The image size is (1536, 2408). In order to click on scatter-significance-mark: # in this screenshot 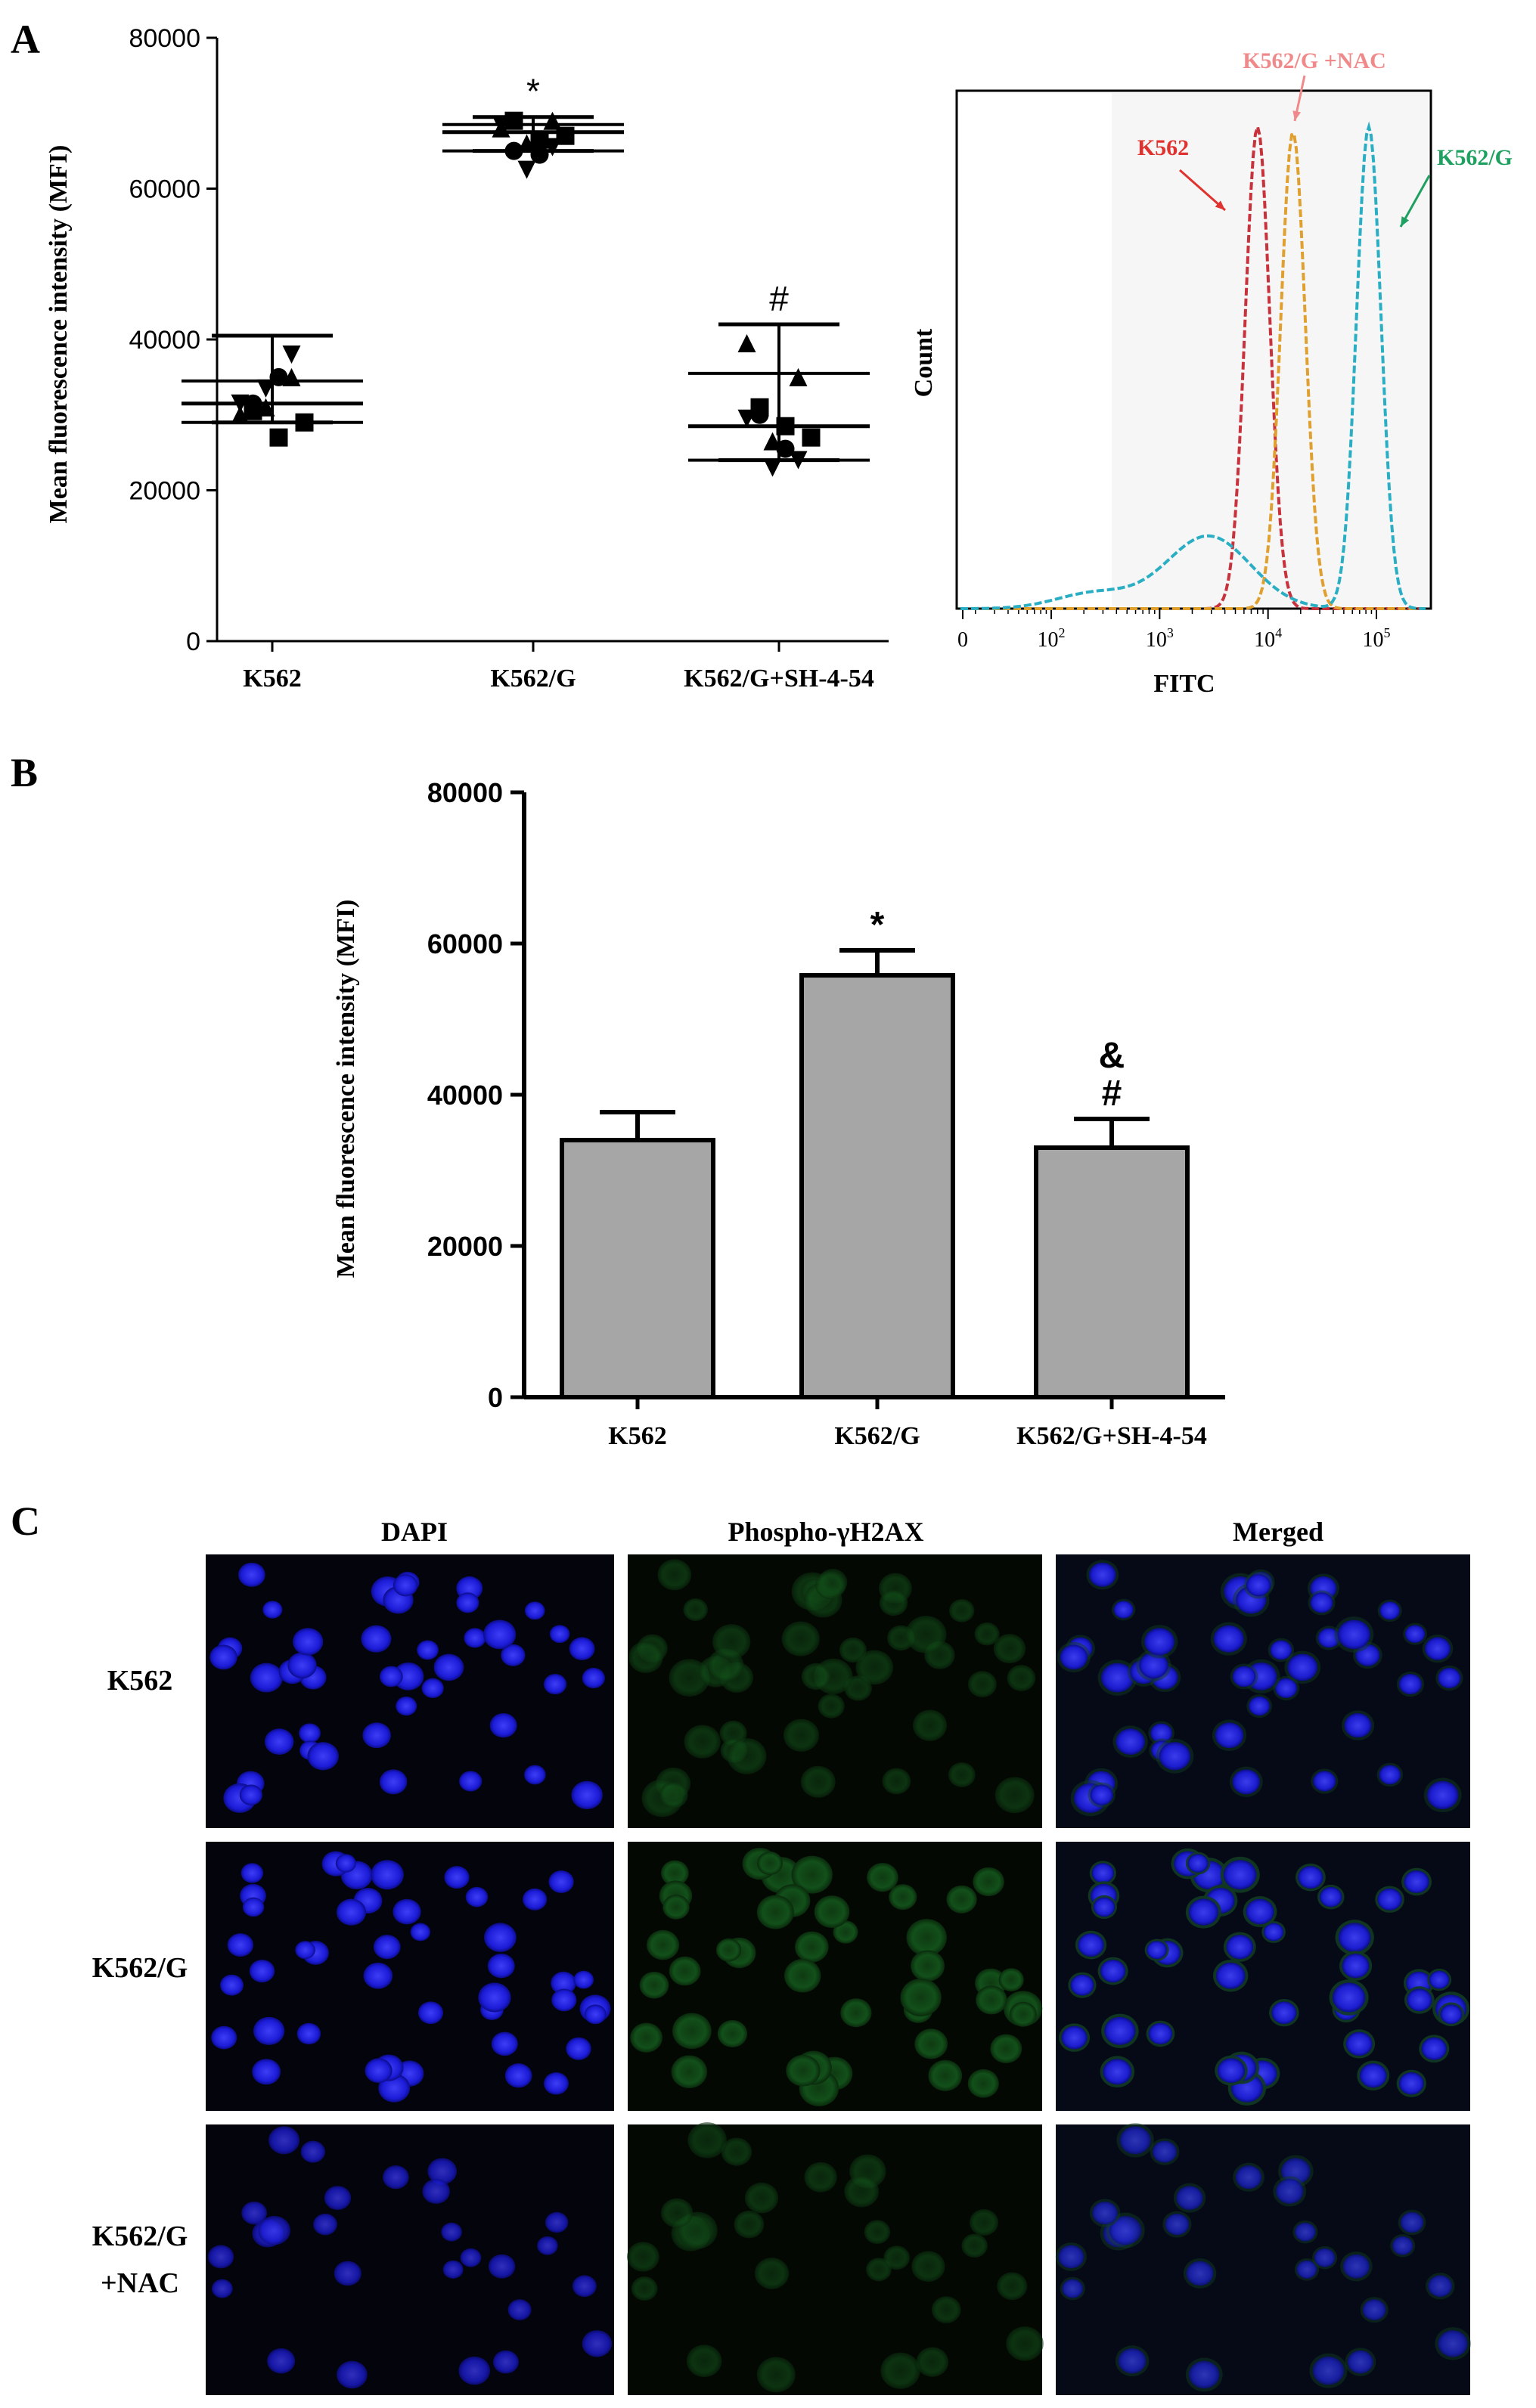, I will do `click(779, 298)`.